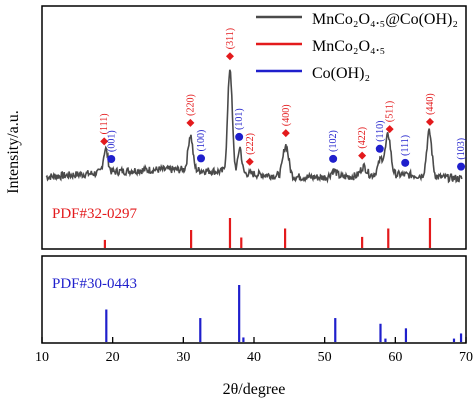 The height and width of the screenshot is (404, 474). What do you see at coordinates (201, 141) in the screenshot?
I see `peak-hkl-label: (100)` at bounding box center [201, 141].